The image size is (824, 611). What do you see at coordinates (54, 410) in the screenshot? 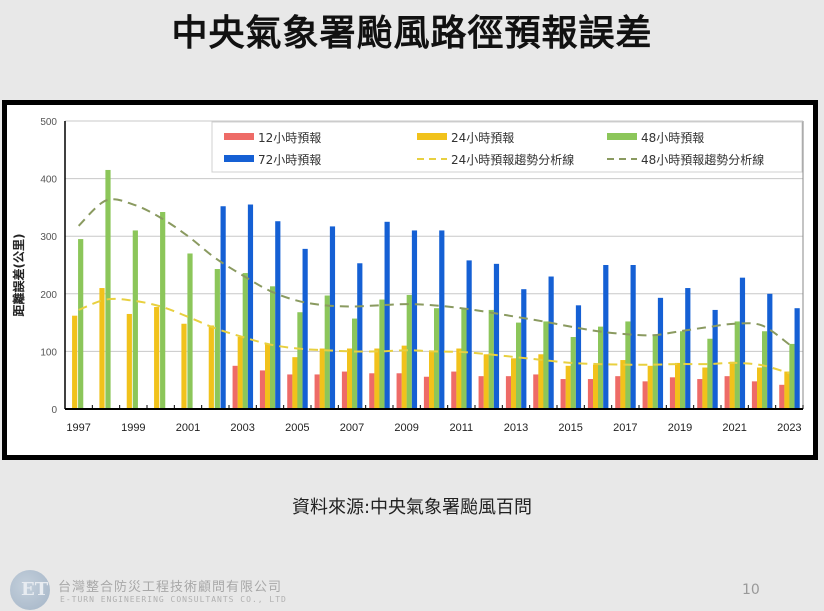
I see `y-tick-label: 0` at bounding box center [54, 410].